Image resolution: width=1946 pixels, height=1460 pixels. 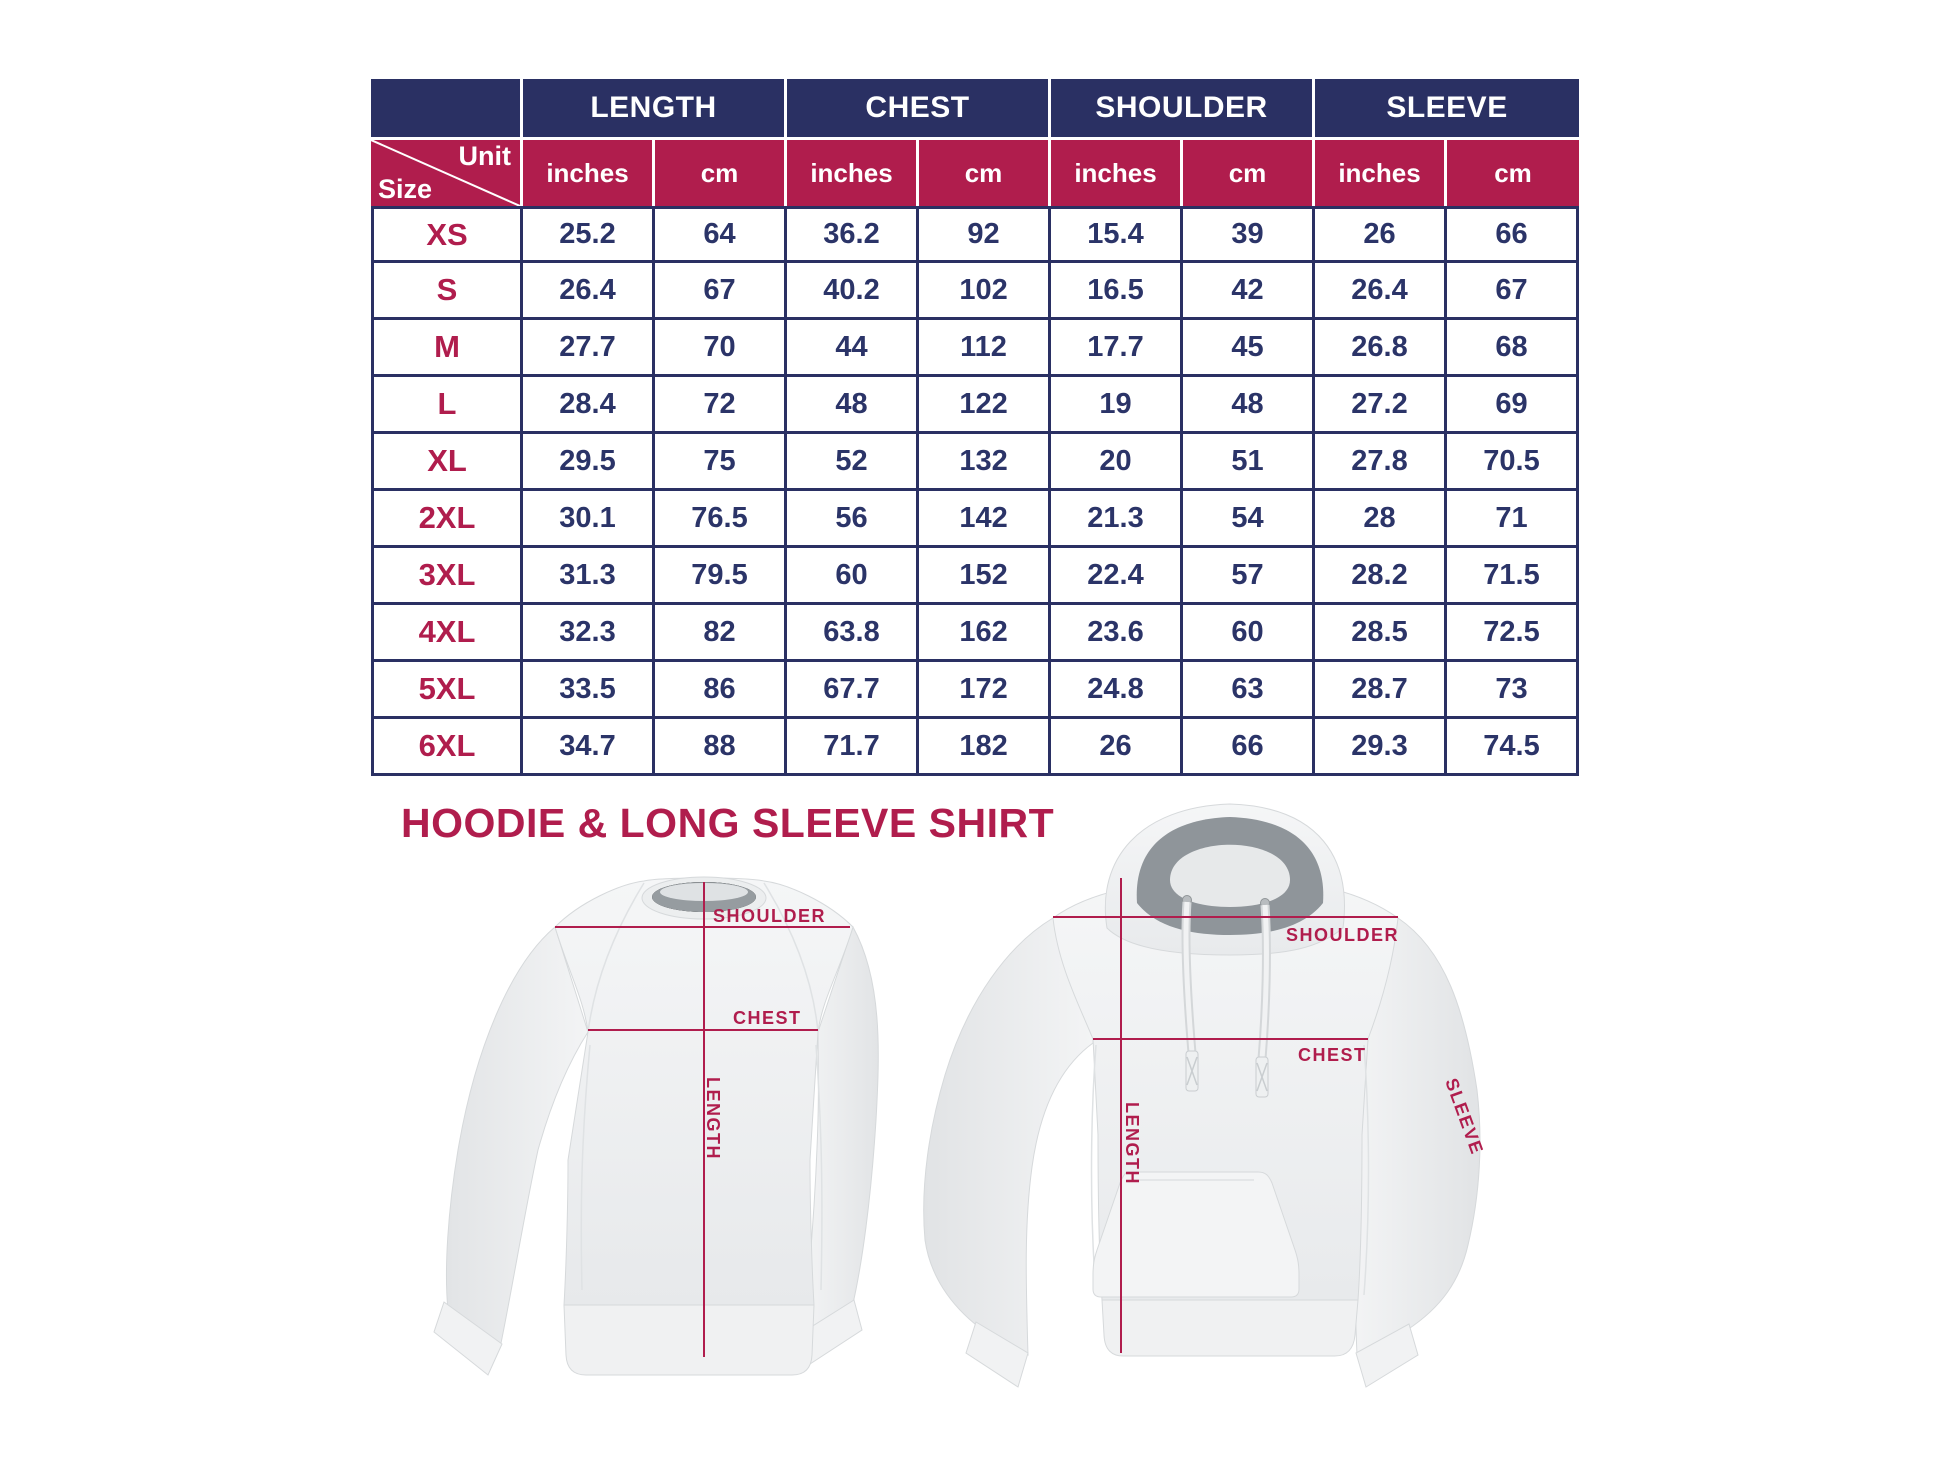 What do you see at coordinates (1205, 1095) in the screenshot?
I see `hoodie-illustration: SHOULDER CHEST LENGTH SLEEVE` at bounding box center [1205, 1095].